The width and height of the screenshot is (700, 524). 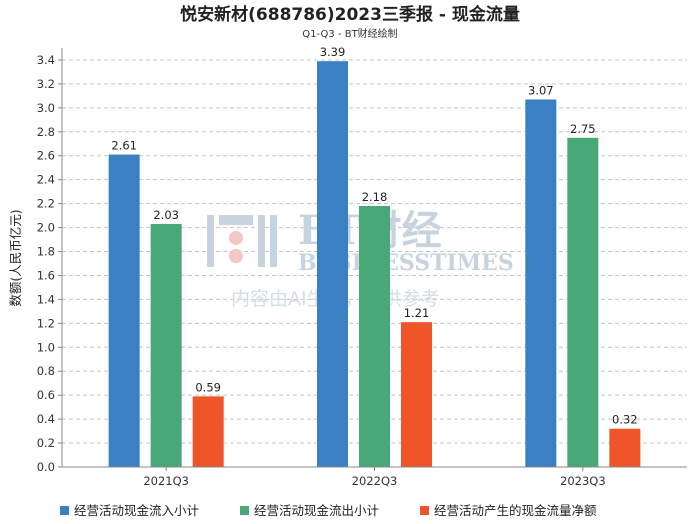 What do you see at coordinates (208, 387) in the screenshot?
I see `data-label: 0.59` at bounding box center [208, 387].